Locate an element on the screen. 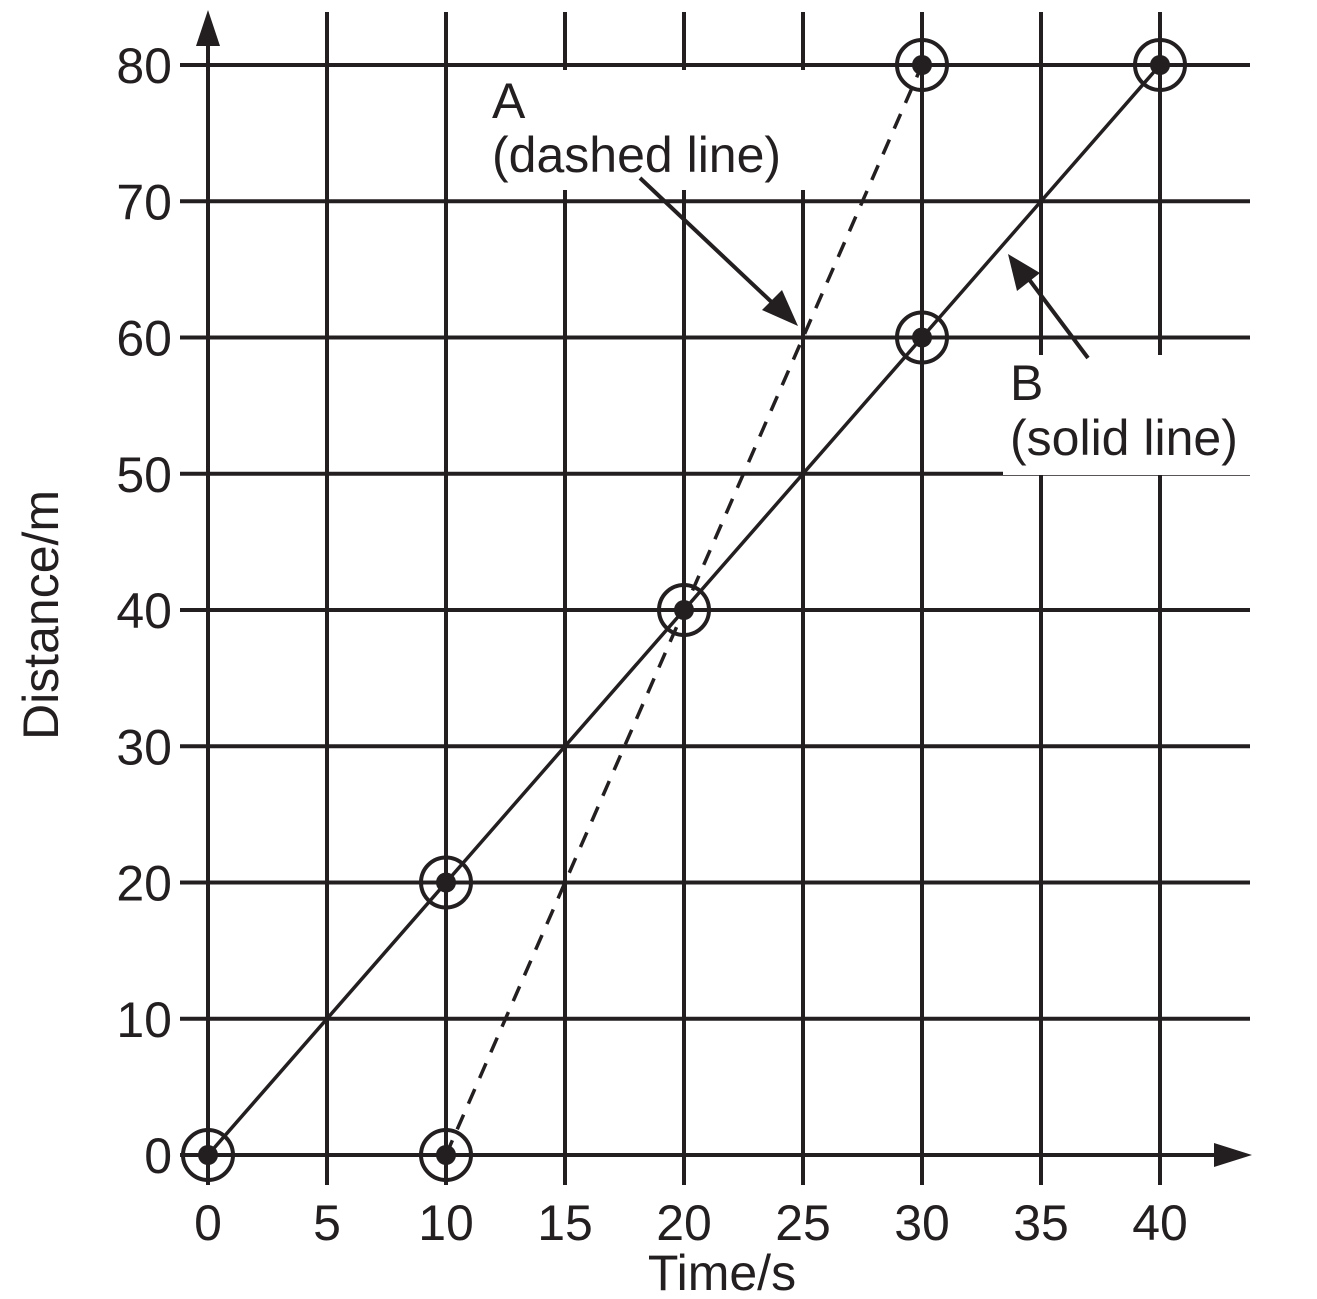 The width and height of the screenshot is (1317, 1299). annotation-A-style-note: (dashed line) is located at coordinates (636, 155).